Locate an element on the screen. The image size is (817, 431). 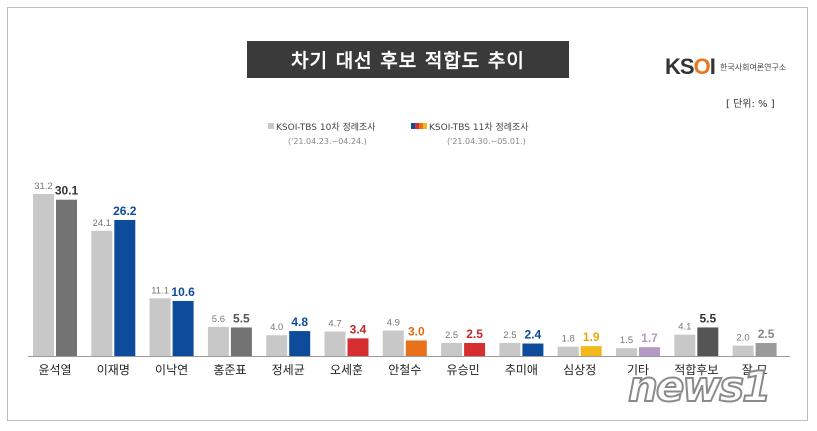
data-label-series2-11: 5.5 is located at coordinates (707, 318).